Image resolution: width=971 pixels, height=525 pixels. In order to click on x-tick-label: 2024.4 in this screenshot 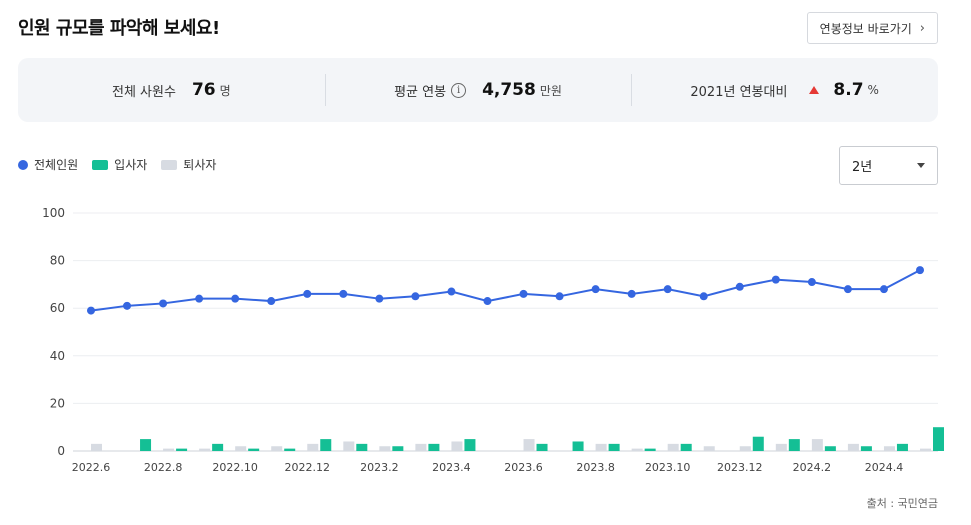, I will do `click(884, 467)`.